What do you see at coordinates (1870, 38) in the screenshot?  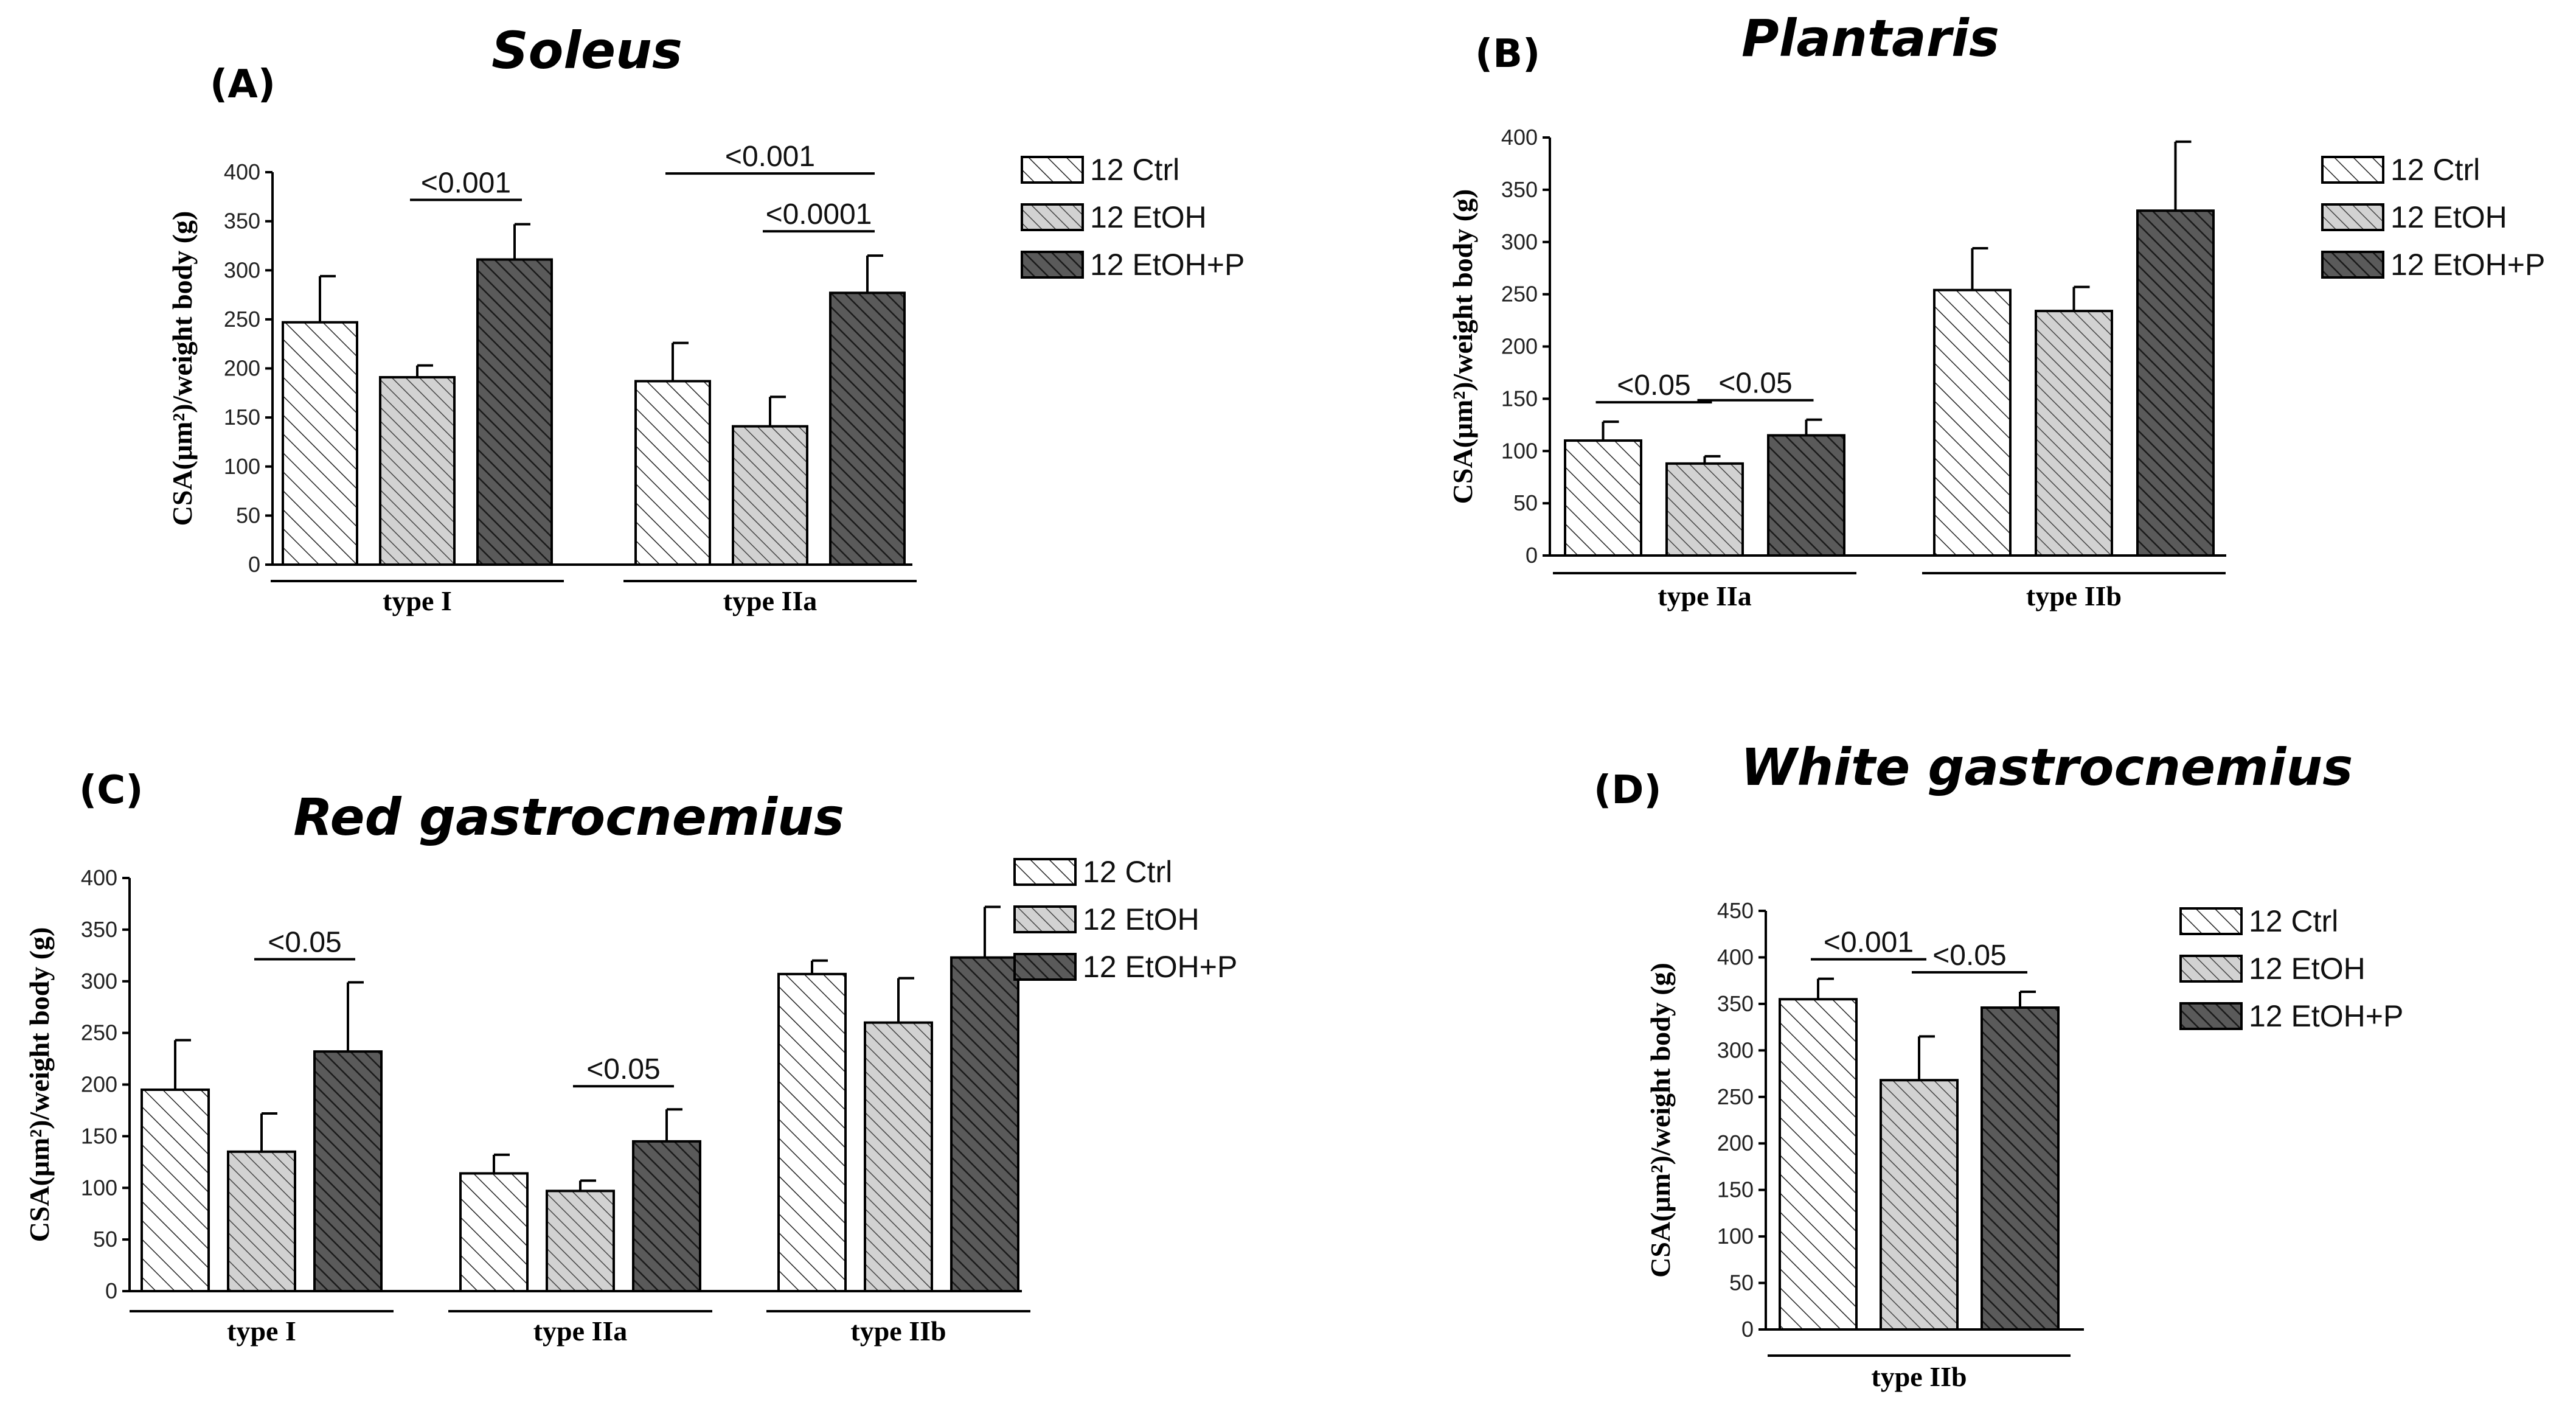 I see `chart-title: Plantaris` at bounding box center [1870, 38].